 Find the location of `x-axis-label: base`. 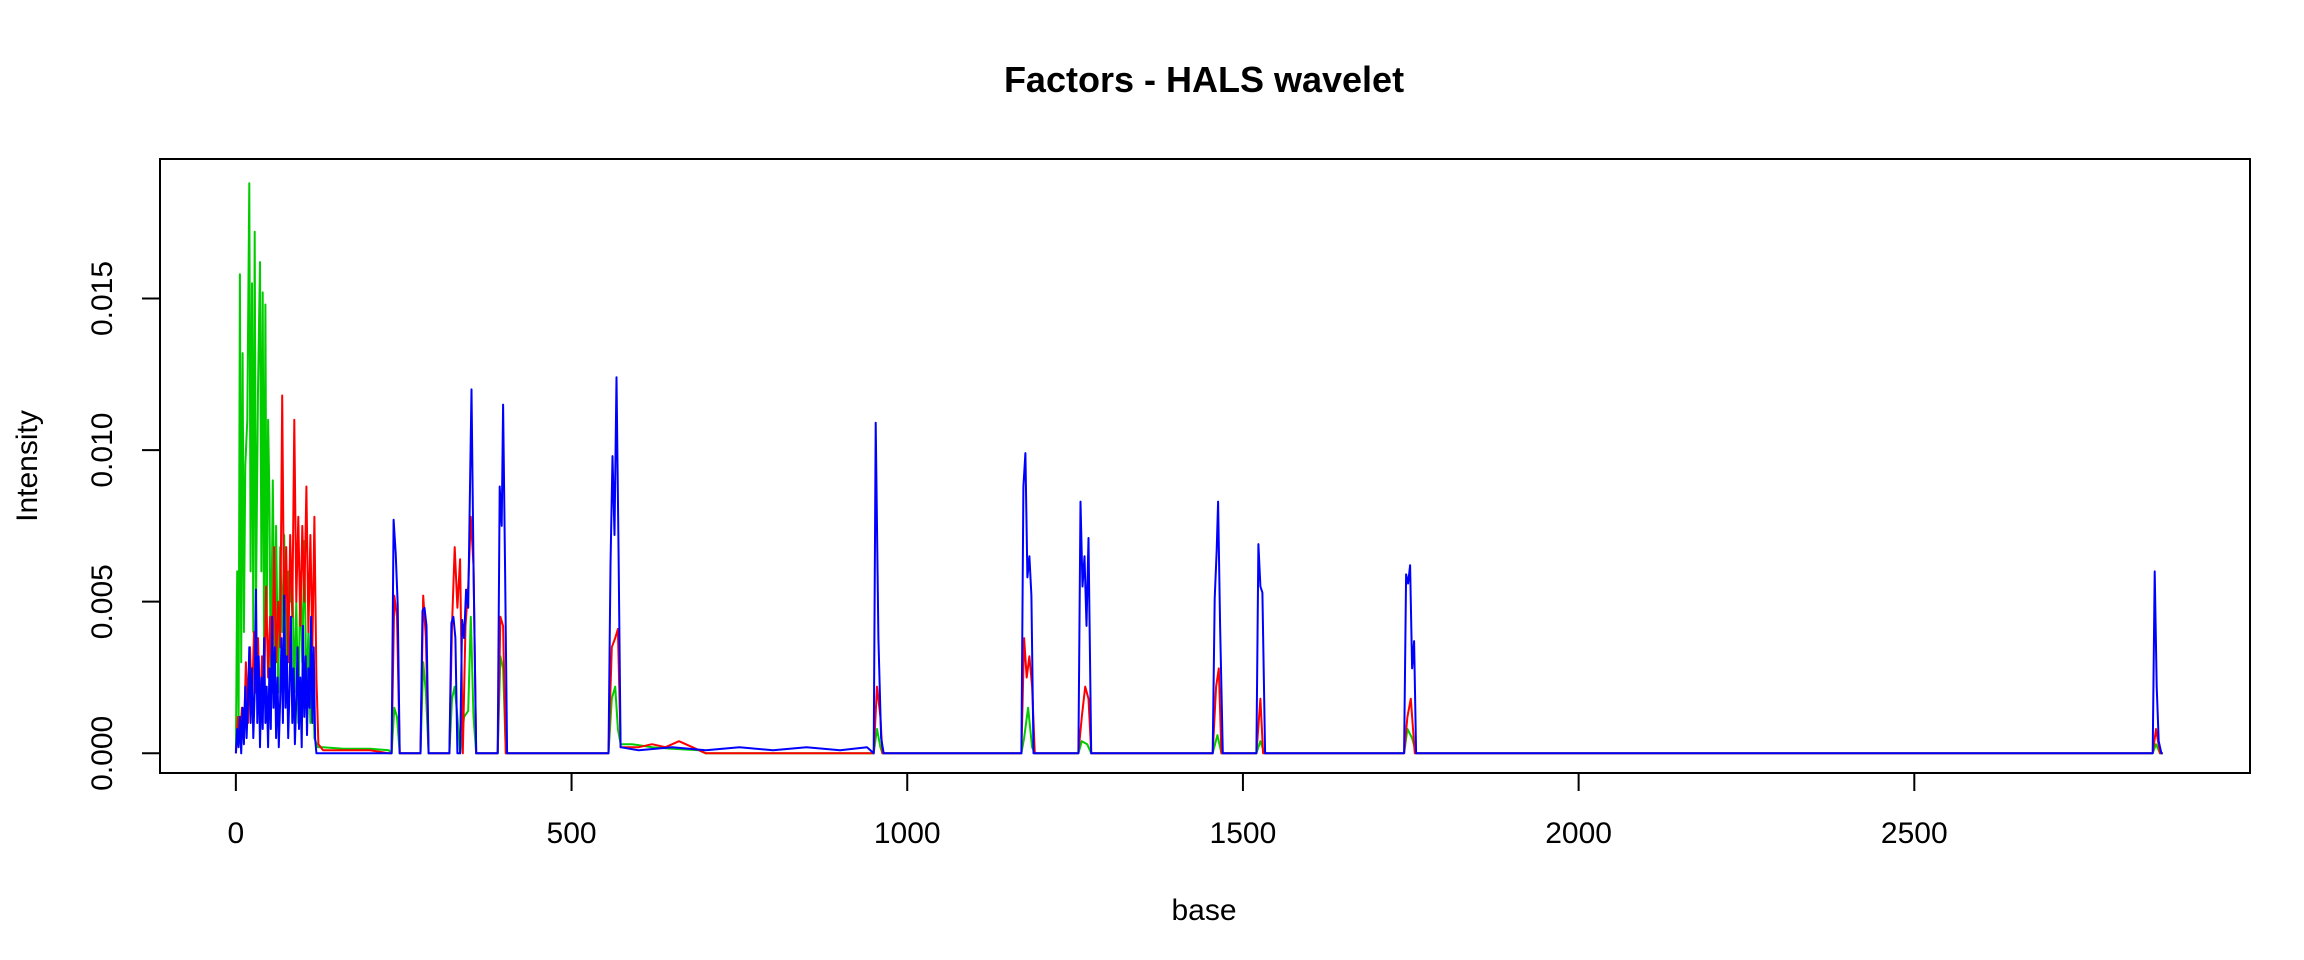

x-axis-label: base is located at coordinates (1203, 910).